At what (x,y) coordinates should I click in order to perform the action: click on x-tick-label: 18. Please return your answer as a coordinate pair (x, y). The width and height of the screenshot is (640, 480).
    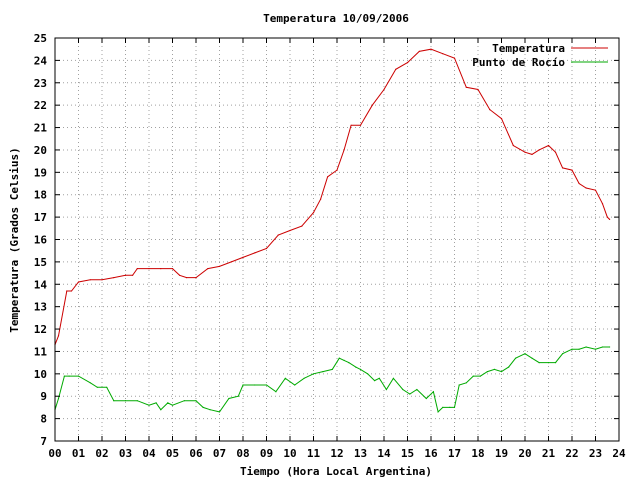
    Looking at the image, I should click on (477, 453).